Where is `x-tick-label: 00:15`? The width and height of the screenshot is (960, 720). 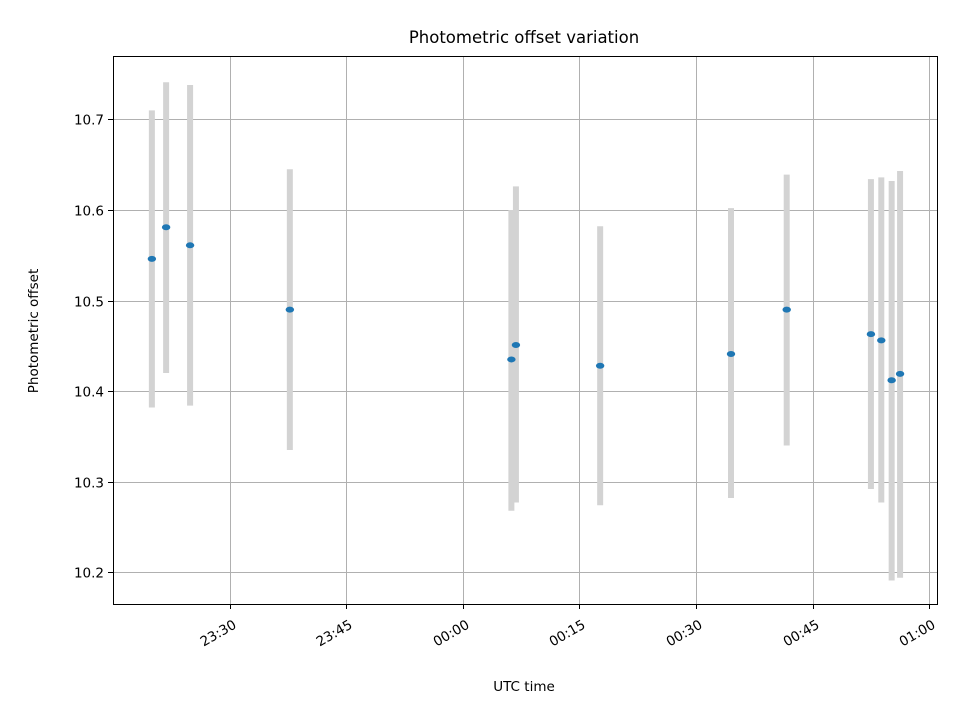 x-tick-label: 00:15 is located at coordinates (568, 633).